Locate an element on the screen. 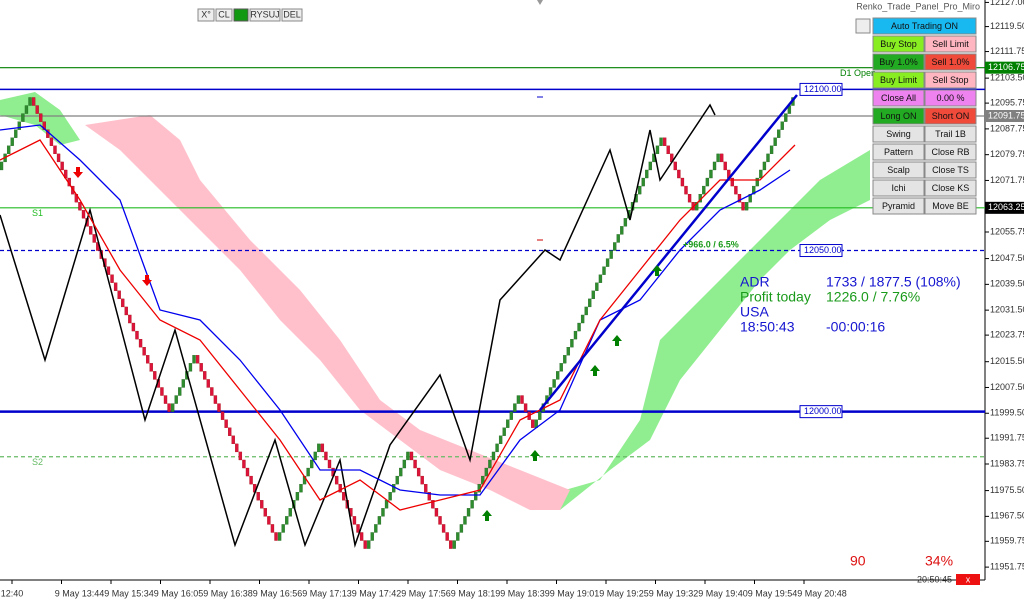  toolbar-button-label: CL is located at coordinates (224, 14).